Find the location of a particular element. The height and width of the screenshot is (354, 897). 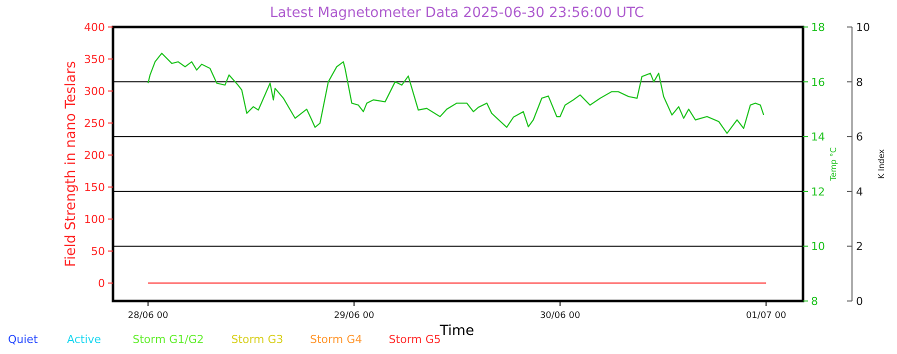

x-tick-label: 28/06 00 is located at coordinates (148, 316).